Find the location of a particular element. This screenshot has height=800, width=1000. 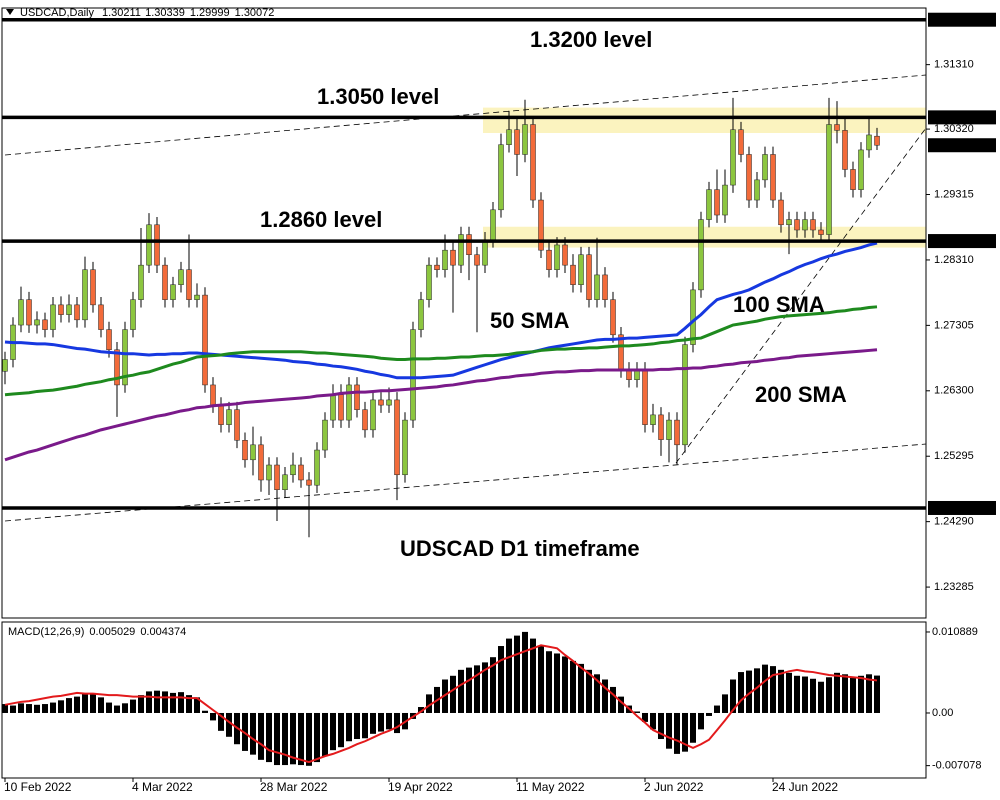

x-tick-label: 4 Mar 2022 is located at coordinates (162, 787).